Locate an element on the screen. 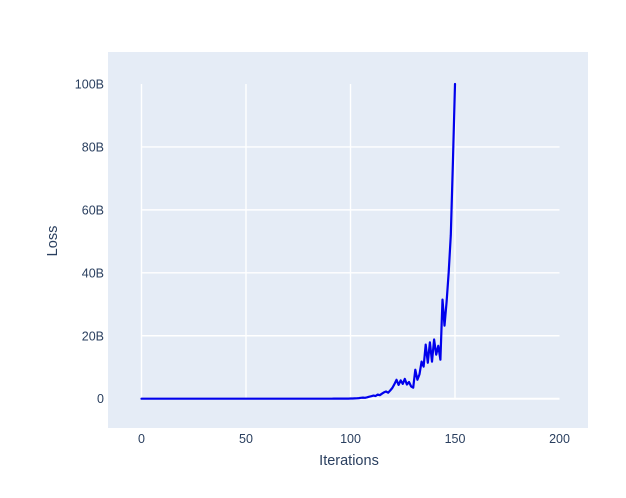  x-tick-label: 50 is located at coordinates (246, 439).